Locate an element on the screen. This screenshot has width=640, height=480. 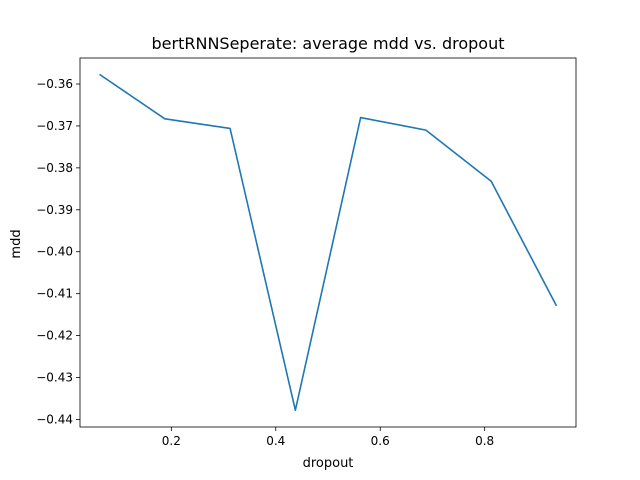
y-tick-label: −0.42 is located at coordinates (54, 336).